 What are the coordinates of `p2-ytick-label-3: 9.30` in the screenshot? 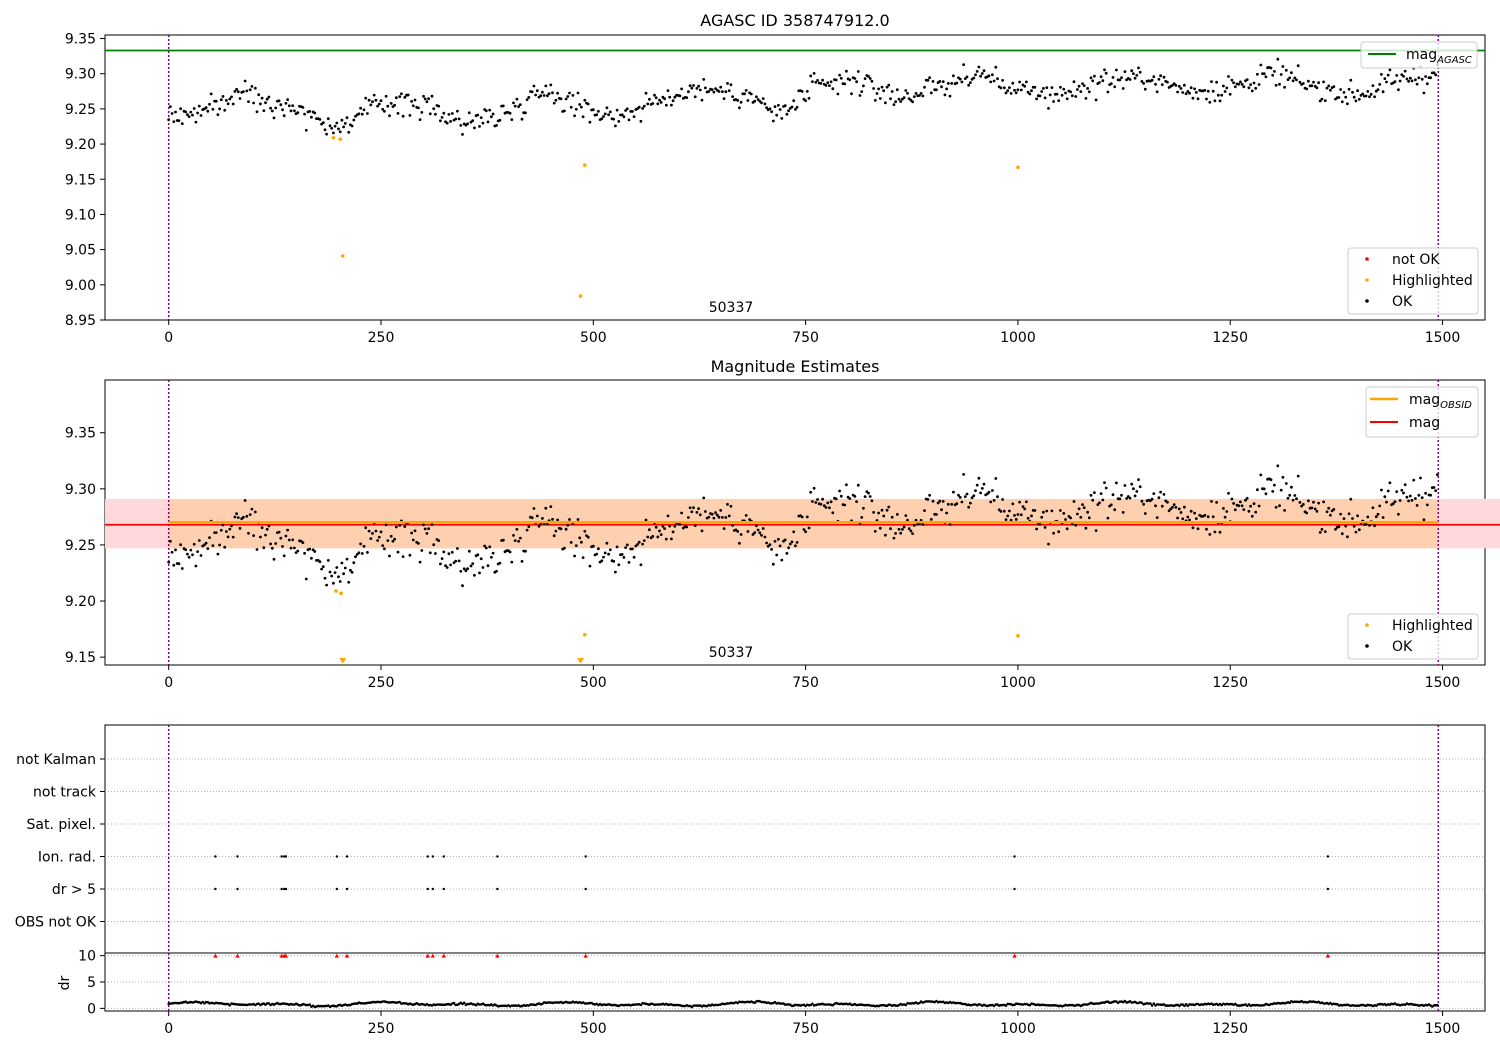 It's located at (80, 490).